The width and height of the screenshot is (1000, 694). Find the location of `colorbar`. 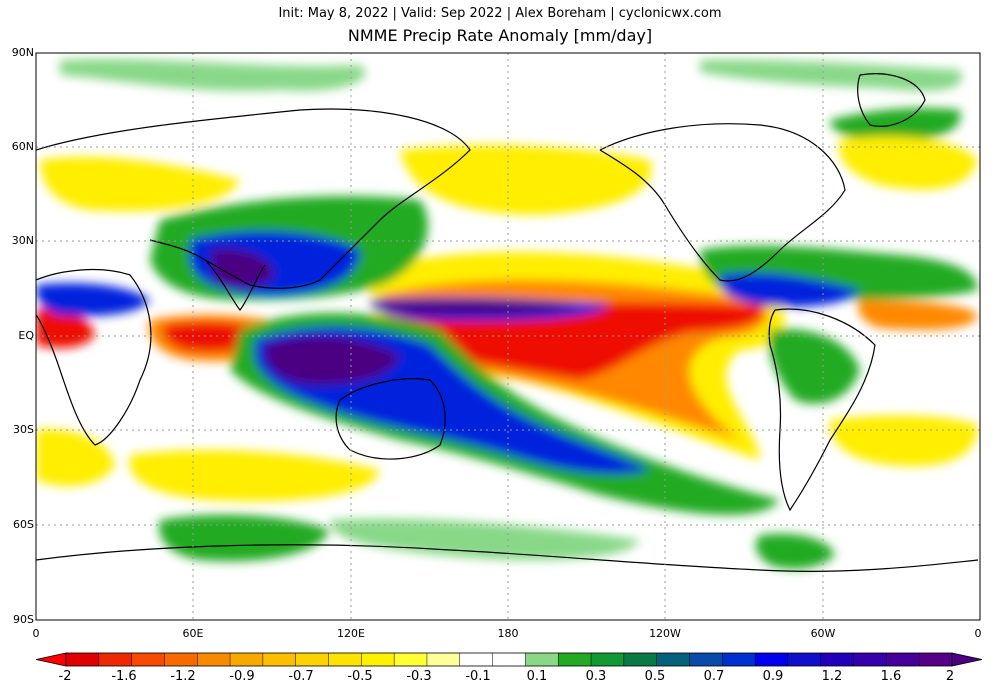

colorbar is located at coordinates (509, 659).